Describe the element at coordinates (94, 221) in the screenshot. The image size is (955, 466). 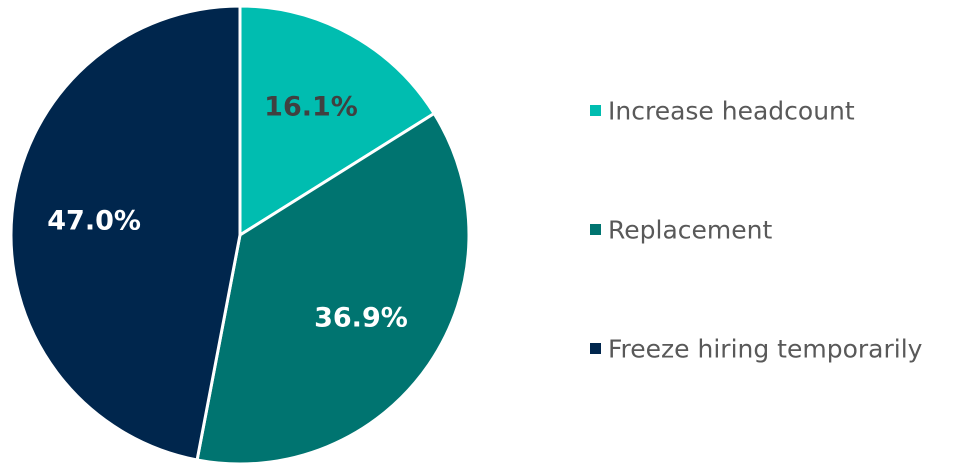
I see `data-label-freeze-hiring-temporarily: 47.0%` at that location.